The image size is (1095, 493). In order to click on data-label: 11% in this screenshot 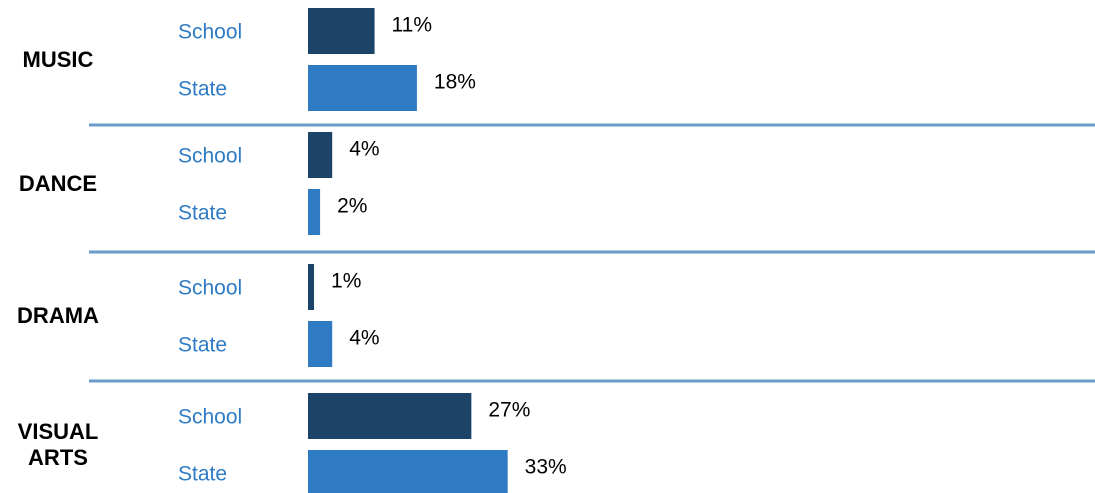, I will do `click(412, 25)`.